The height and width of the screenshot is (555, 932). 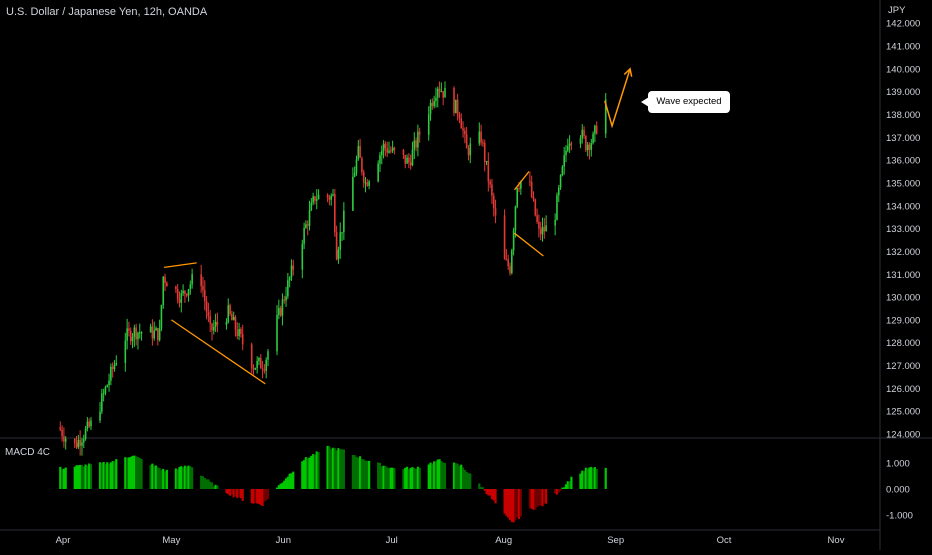 I want to click on time-tick-label: Jun, so click(x=283, y=540).